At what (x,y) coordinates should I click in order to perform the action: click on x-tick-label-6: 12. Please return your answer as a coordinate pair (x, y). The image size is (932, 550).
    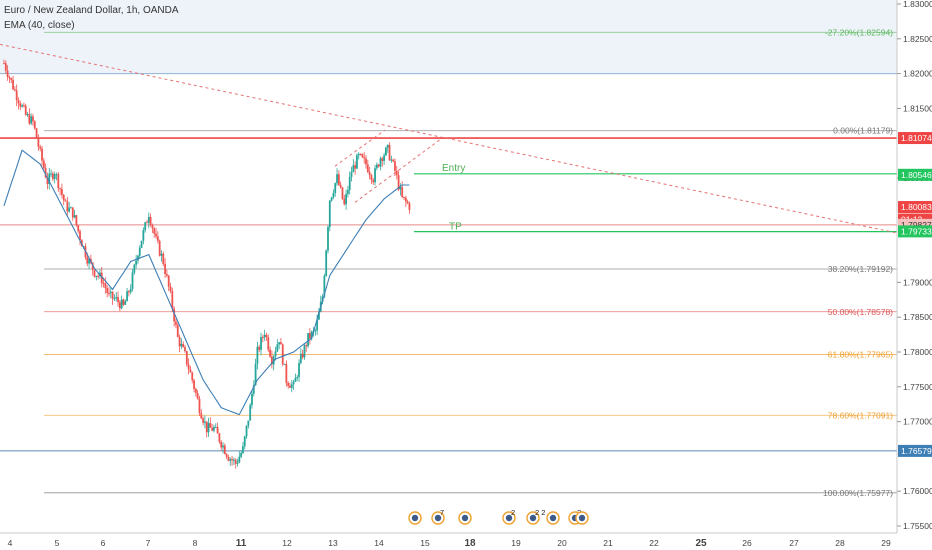
    Looking at the image, I should click on (287, 543).